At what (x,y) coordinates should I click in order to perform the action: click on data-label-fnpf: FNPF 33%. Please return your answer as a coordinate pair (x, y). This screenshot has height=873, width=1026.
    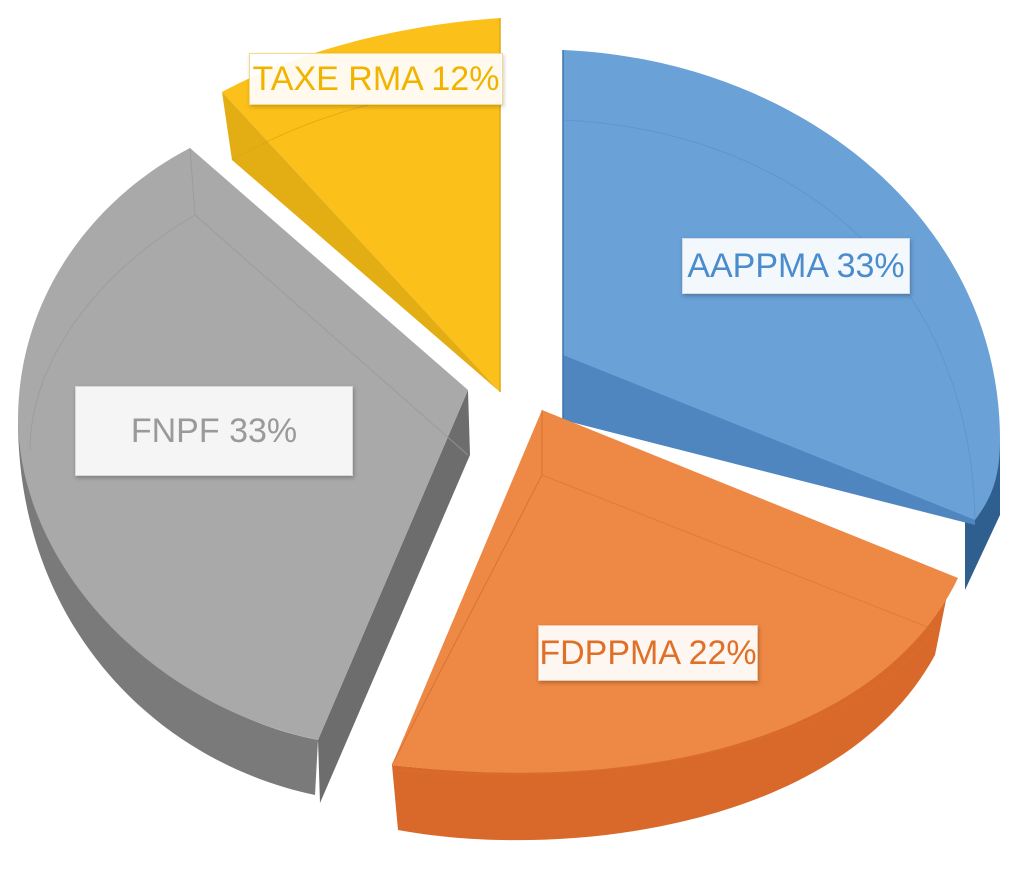
    Looking at the image, I should click on (214, 431).